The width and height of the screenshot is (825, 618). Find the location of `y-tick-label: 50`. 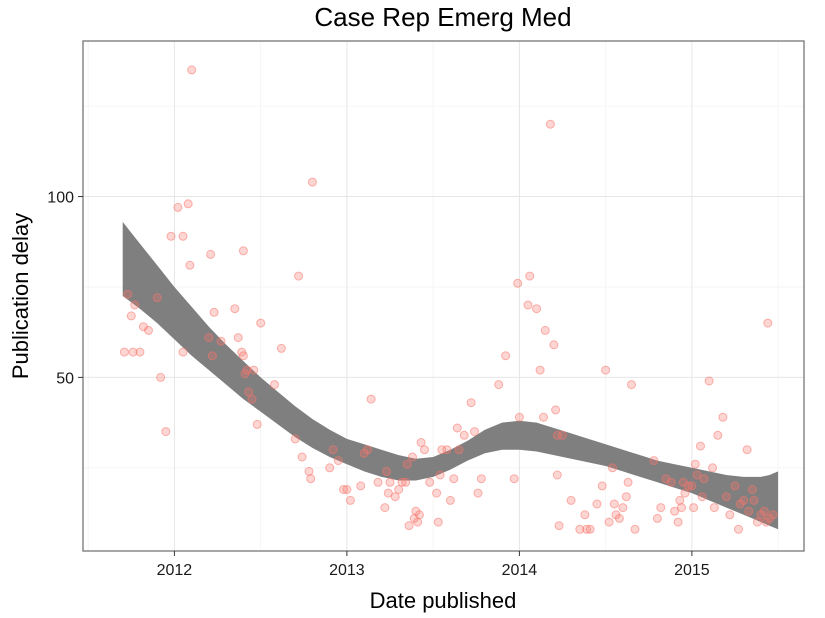

y-tick-label: 50 is located at coordinates (65, 378).